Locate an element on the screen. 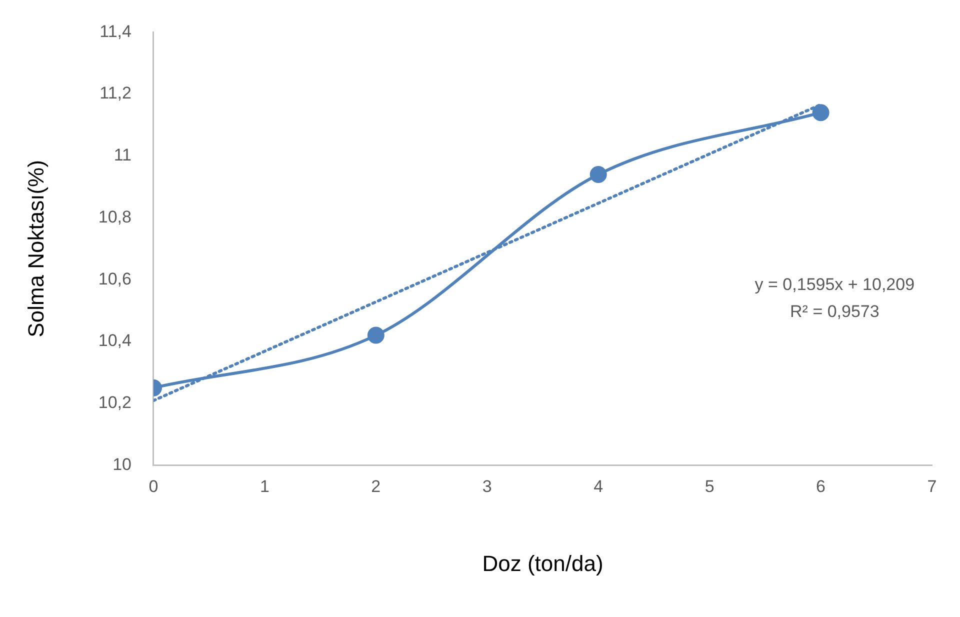 This screenshot has height=617, width=960. x-tick-label: 0 is located at coordinates (153, 486).